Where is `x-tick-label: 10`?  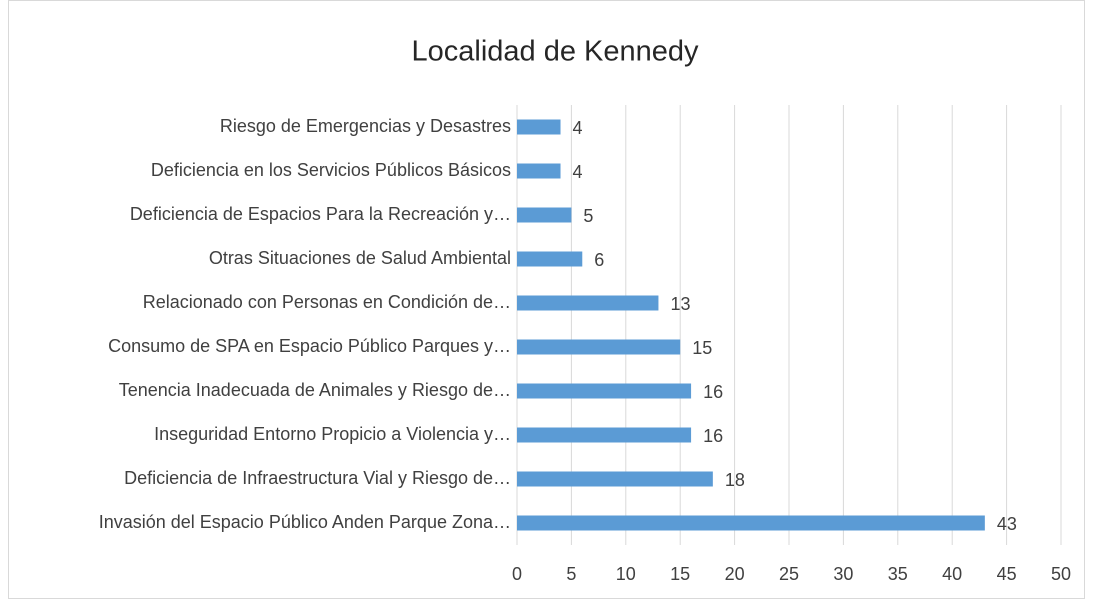 x-tick-label: 10 is located at coordinates (626, 574).